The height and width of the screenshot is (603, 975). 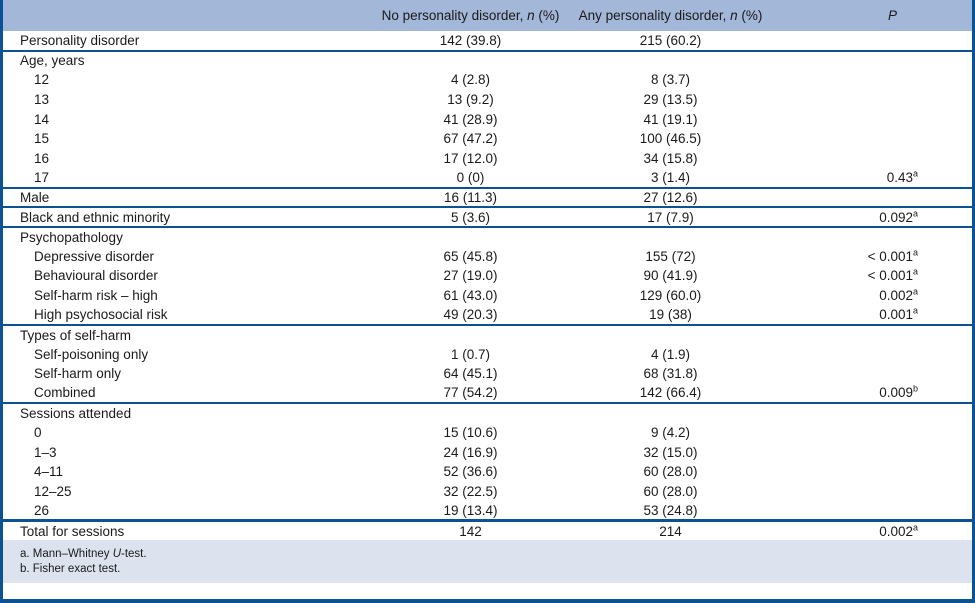 I want to click on table-row: 15 67 (47.2) 100 (46.5), so click(x=487, y=139).